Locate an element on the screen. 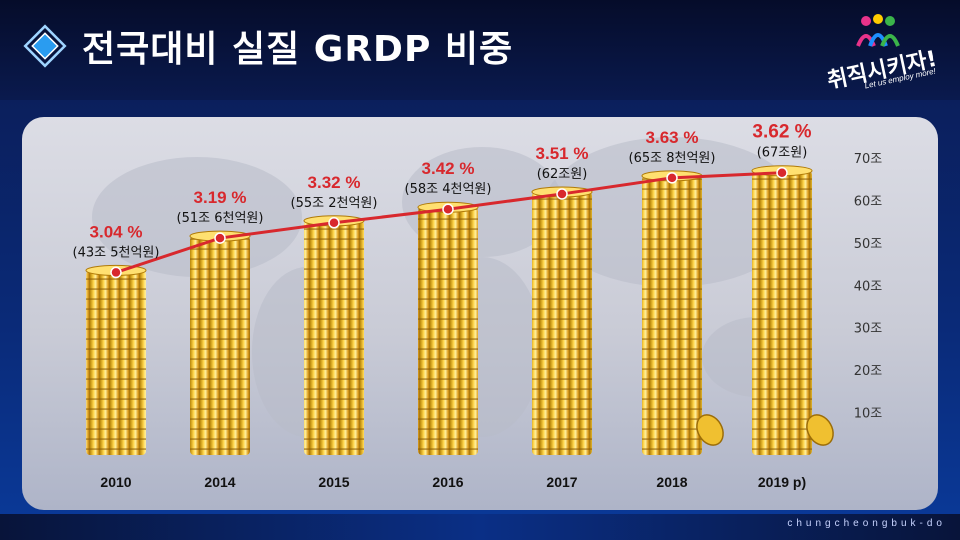 The image size is (960, 540). x-tick-label: 2017 is located at coordinates (561, 482).